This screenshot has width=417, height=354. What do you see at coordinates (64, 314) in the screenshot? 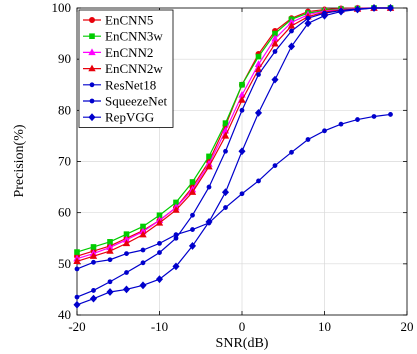
I see `y-tick-label: 40` at bounding box center [64, 314].